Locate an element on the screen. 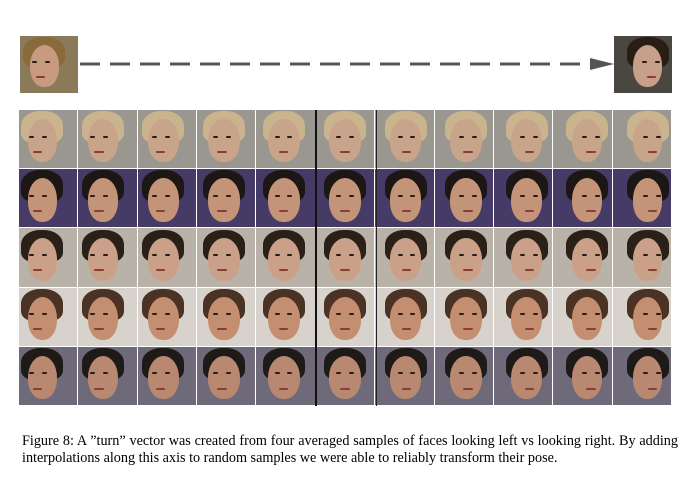  arrow-head is located at coordinates (602, 64).